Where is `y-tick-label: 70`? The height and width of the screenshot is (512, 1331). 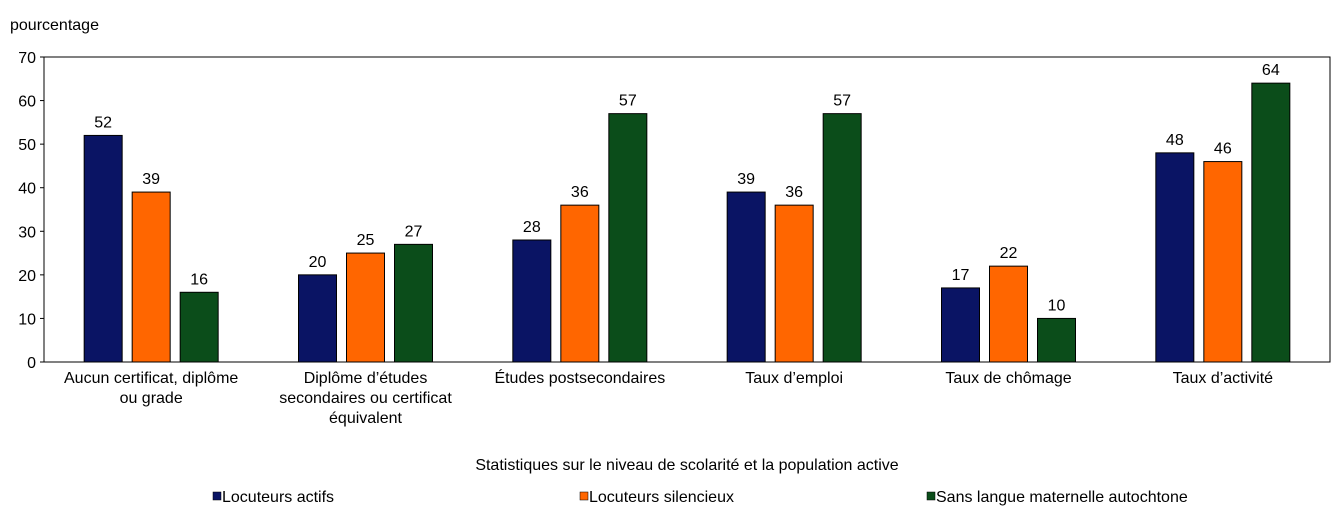
y-tick-label: 70 is located at coordinates (27, 58).